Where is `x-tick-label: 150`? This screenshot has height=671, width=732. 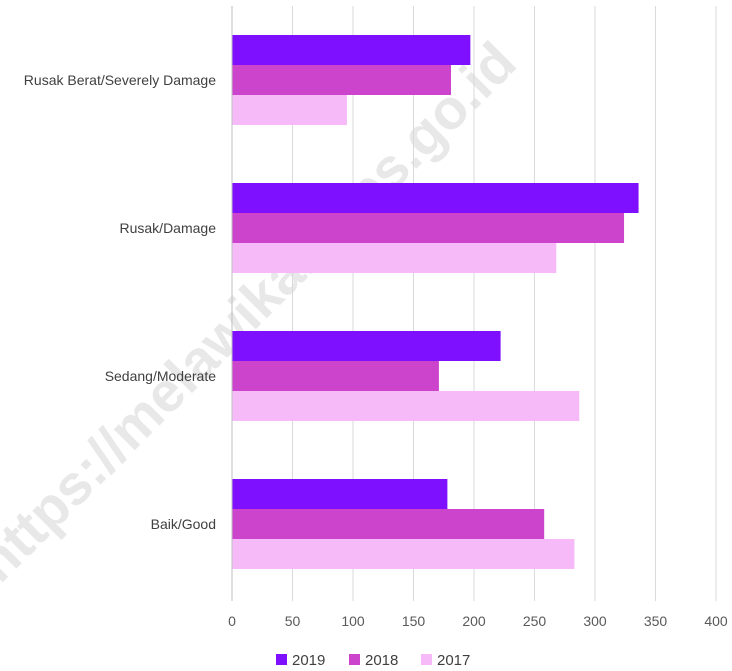 x-tick-label: 150 is located at coordinates (414, 621).